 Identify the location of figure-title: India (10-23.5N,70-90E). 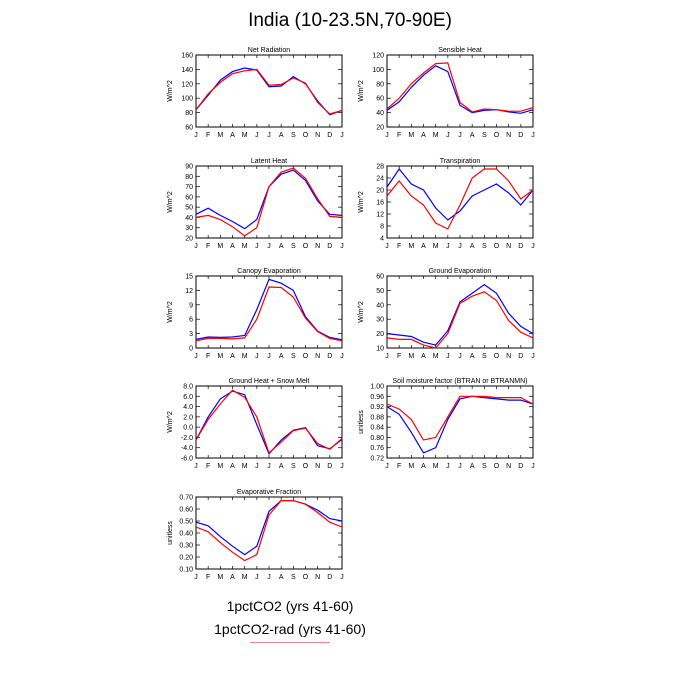
(350, 20).